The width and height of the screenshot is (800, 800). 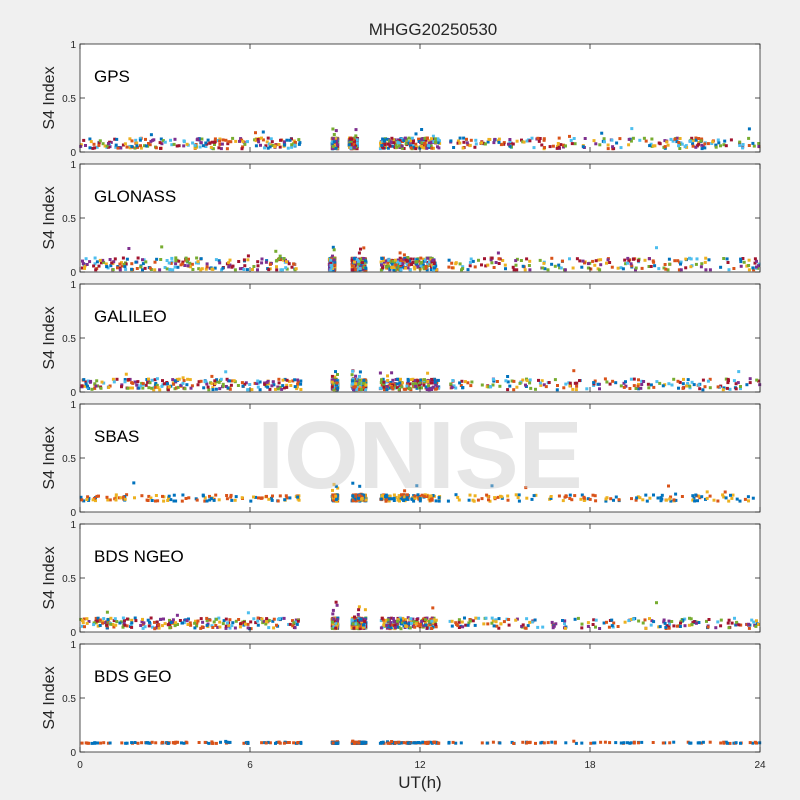 What do you see at coordinates (49, 337) in the screenshot?
I see `y-axis-label: S4 Index` at bounding box center [49, 337].